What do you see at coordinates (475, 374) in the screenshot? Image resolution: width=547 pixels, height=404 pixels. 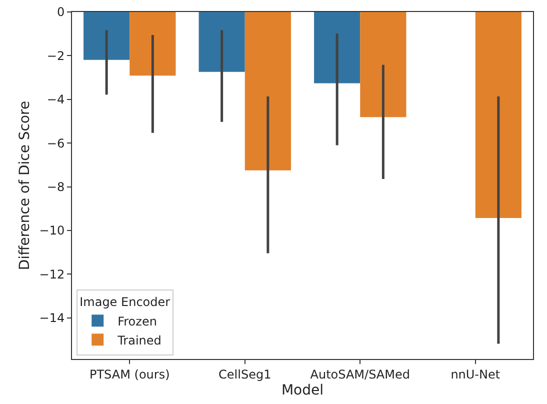 I see `x-tick-label: nnU-Net` at bounding box center [475, 374].